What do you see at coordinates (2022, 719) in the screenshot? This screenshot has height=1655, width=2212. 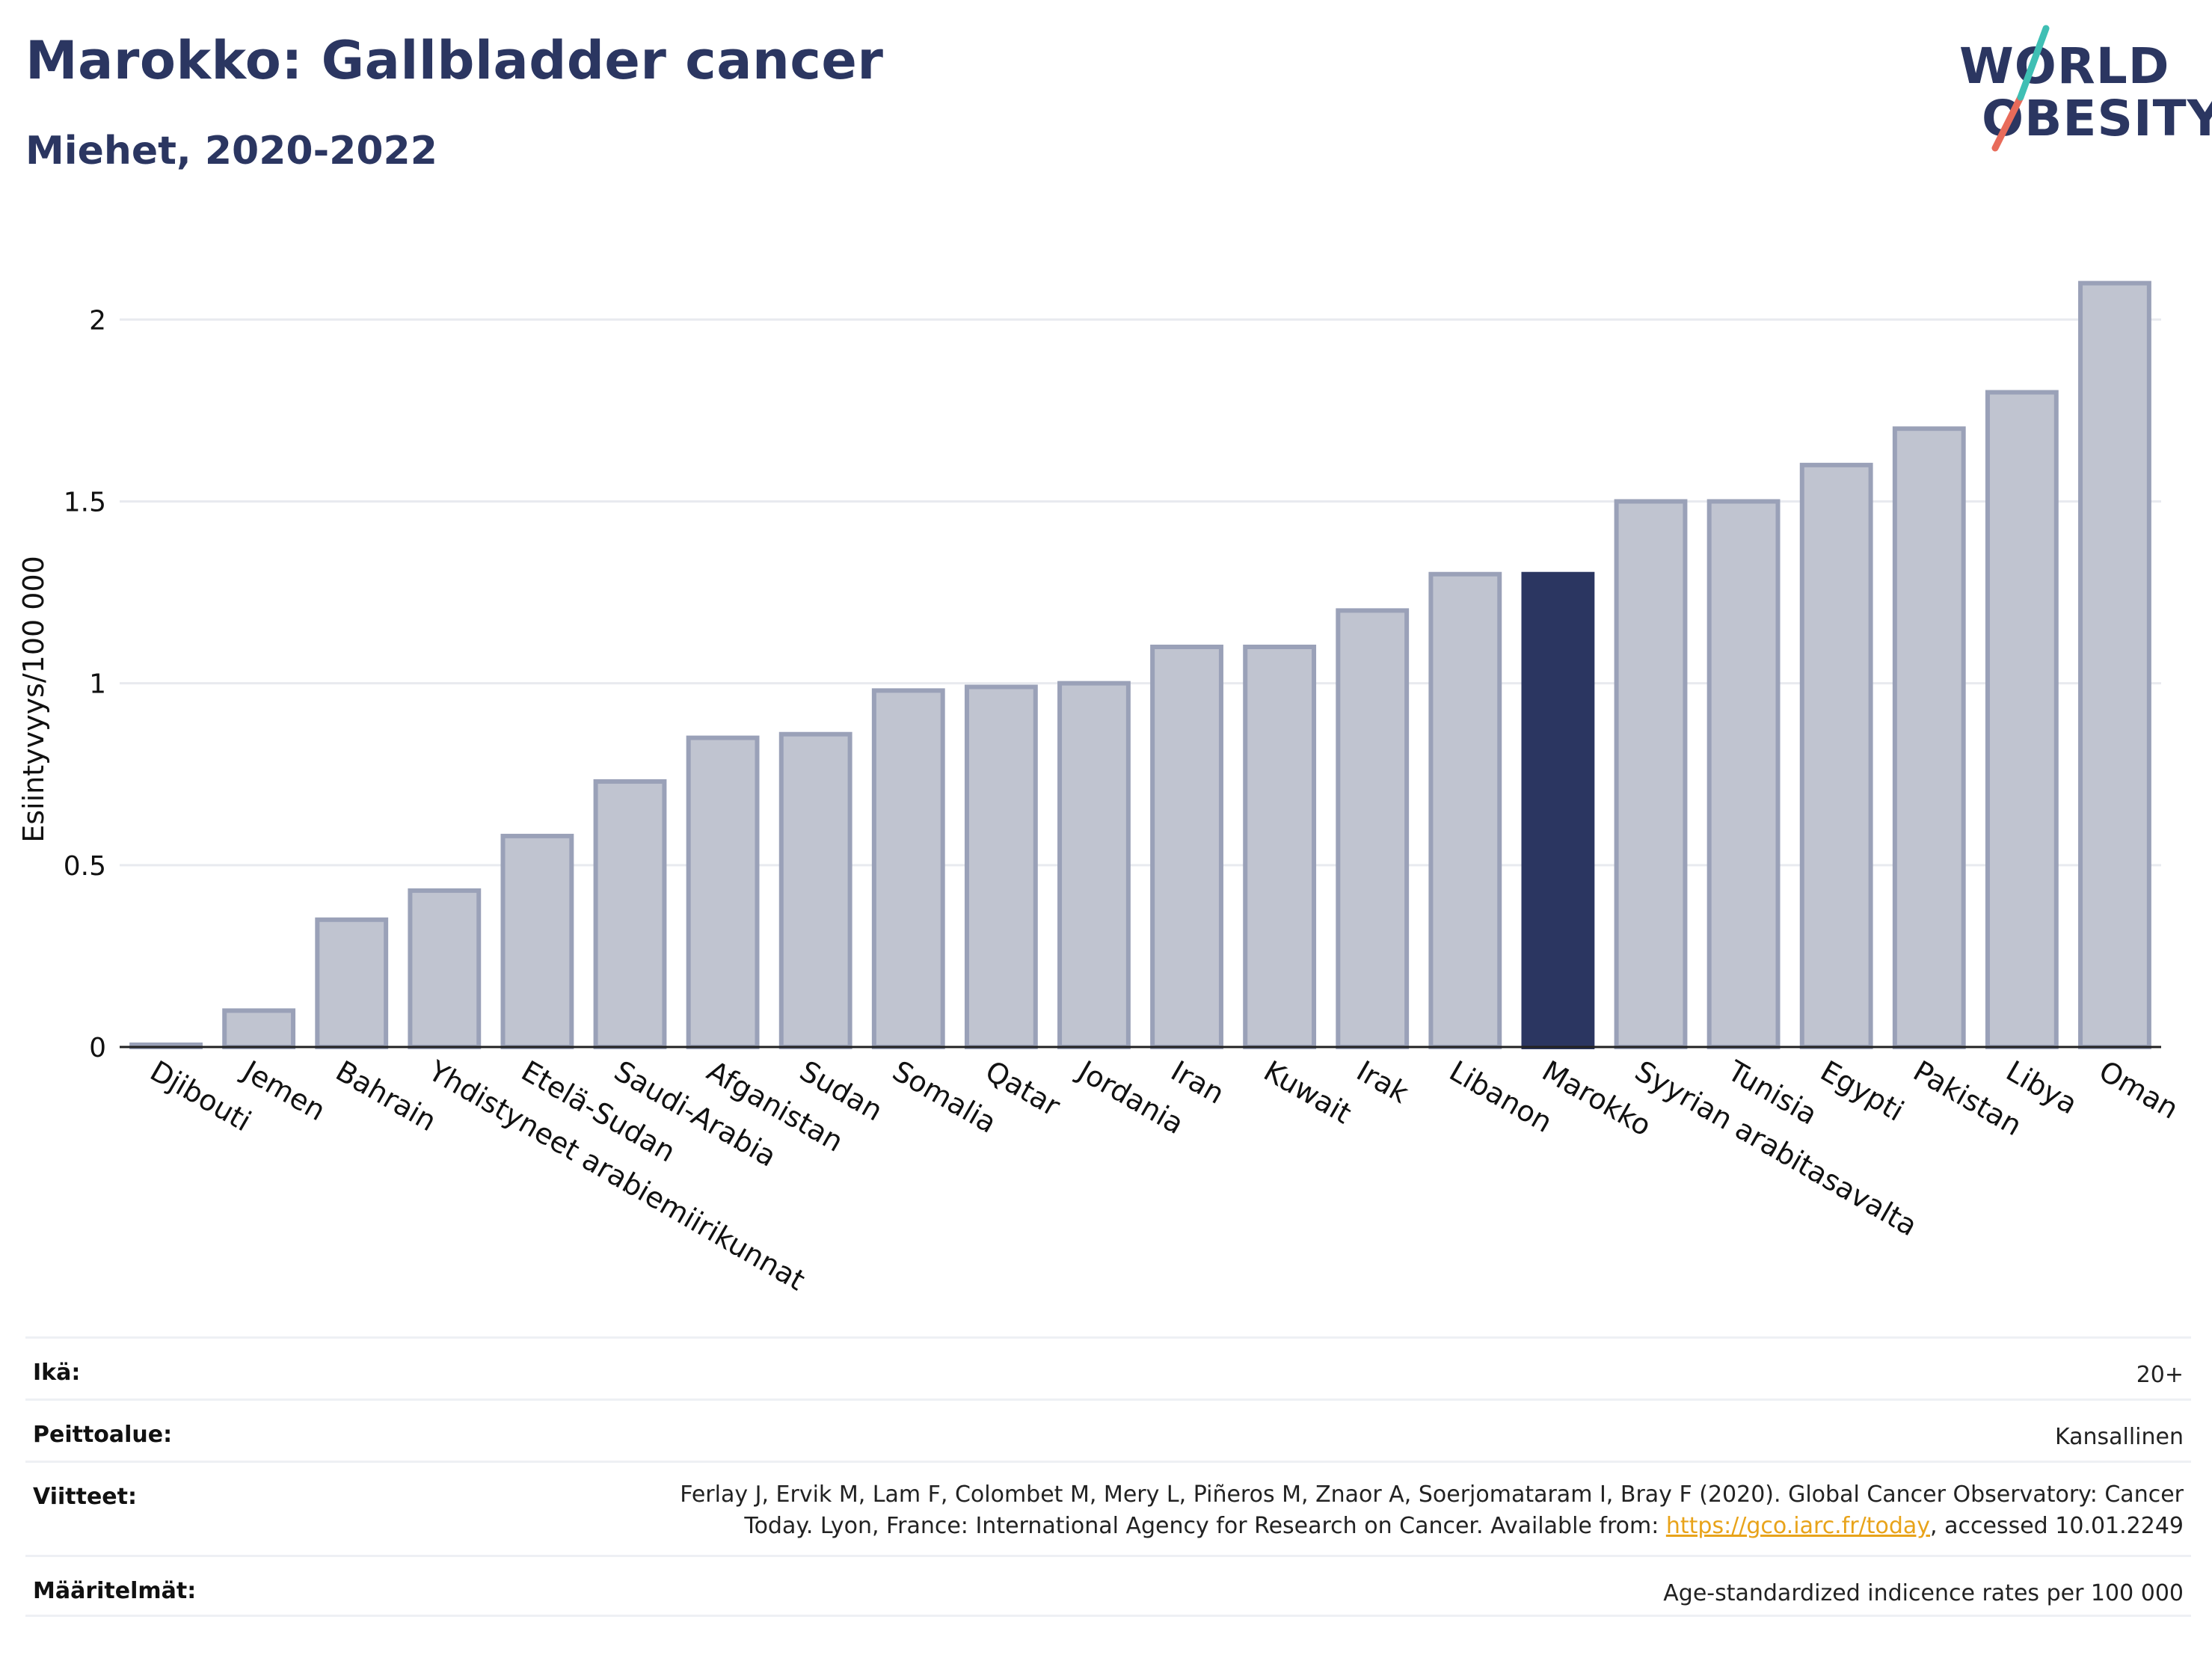 I see `bar-libya` at bounding box center [2022, 719].